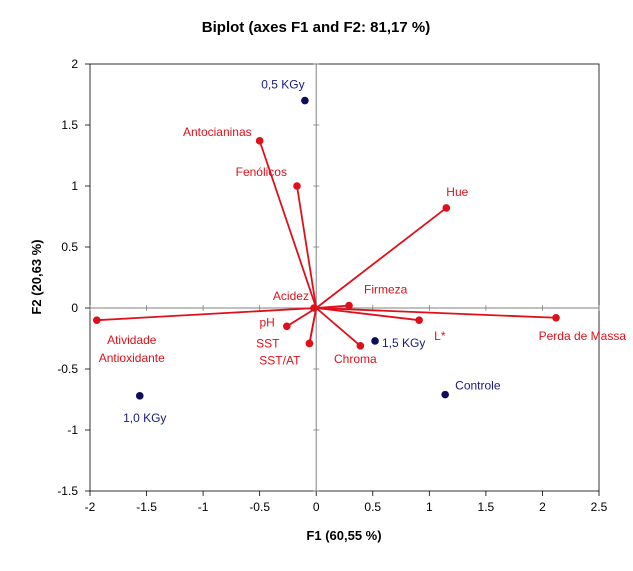 This screenshot has width=633, height=571. Describe the element at coordinates (280, 360) in the screenshot. I see `variable-label: SST/AT` at that location.